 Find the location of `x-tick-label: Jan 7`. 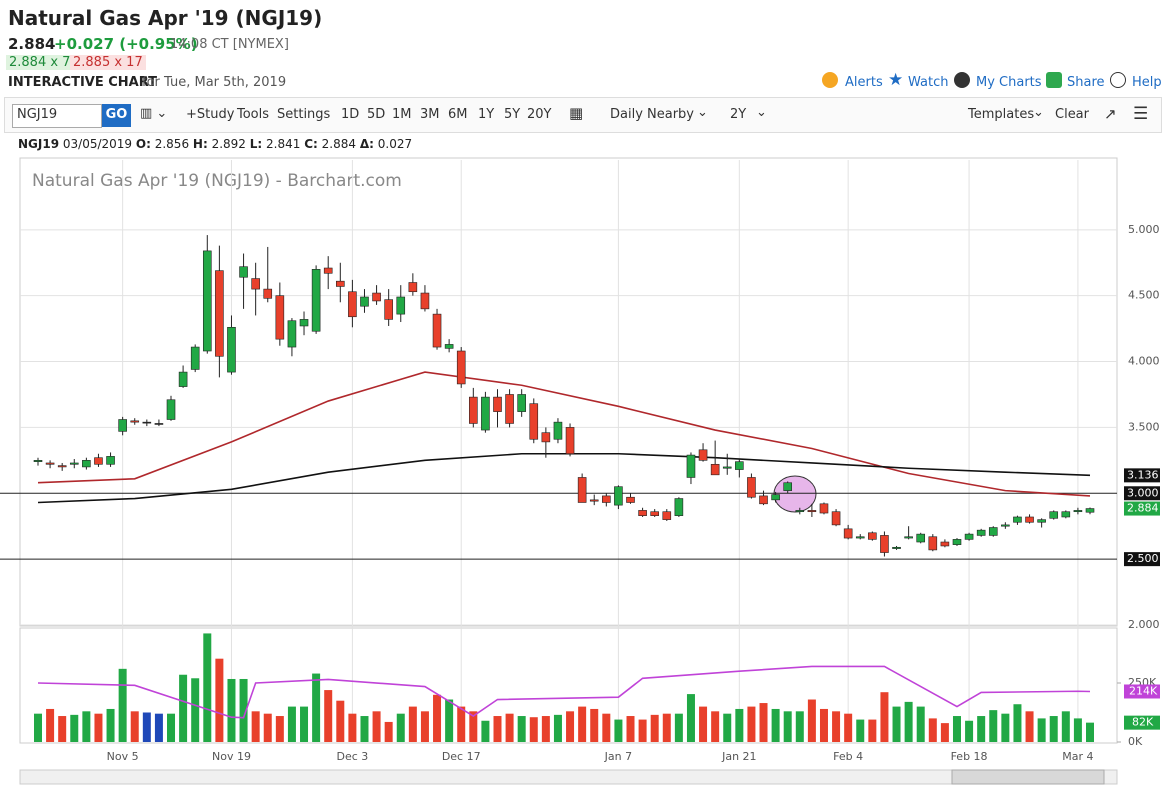

x-tick-label: Jan 7 is located at coordinates (618, 756).